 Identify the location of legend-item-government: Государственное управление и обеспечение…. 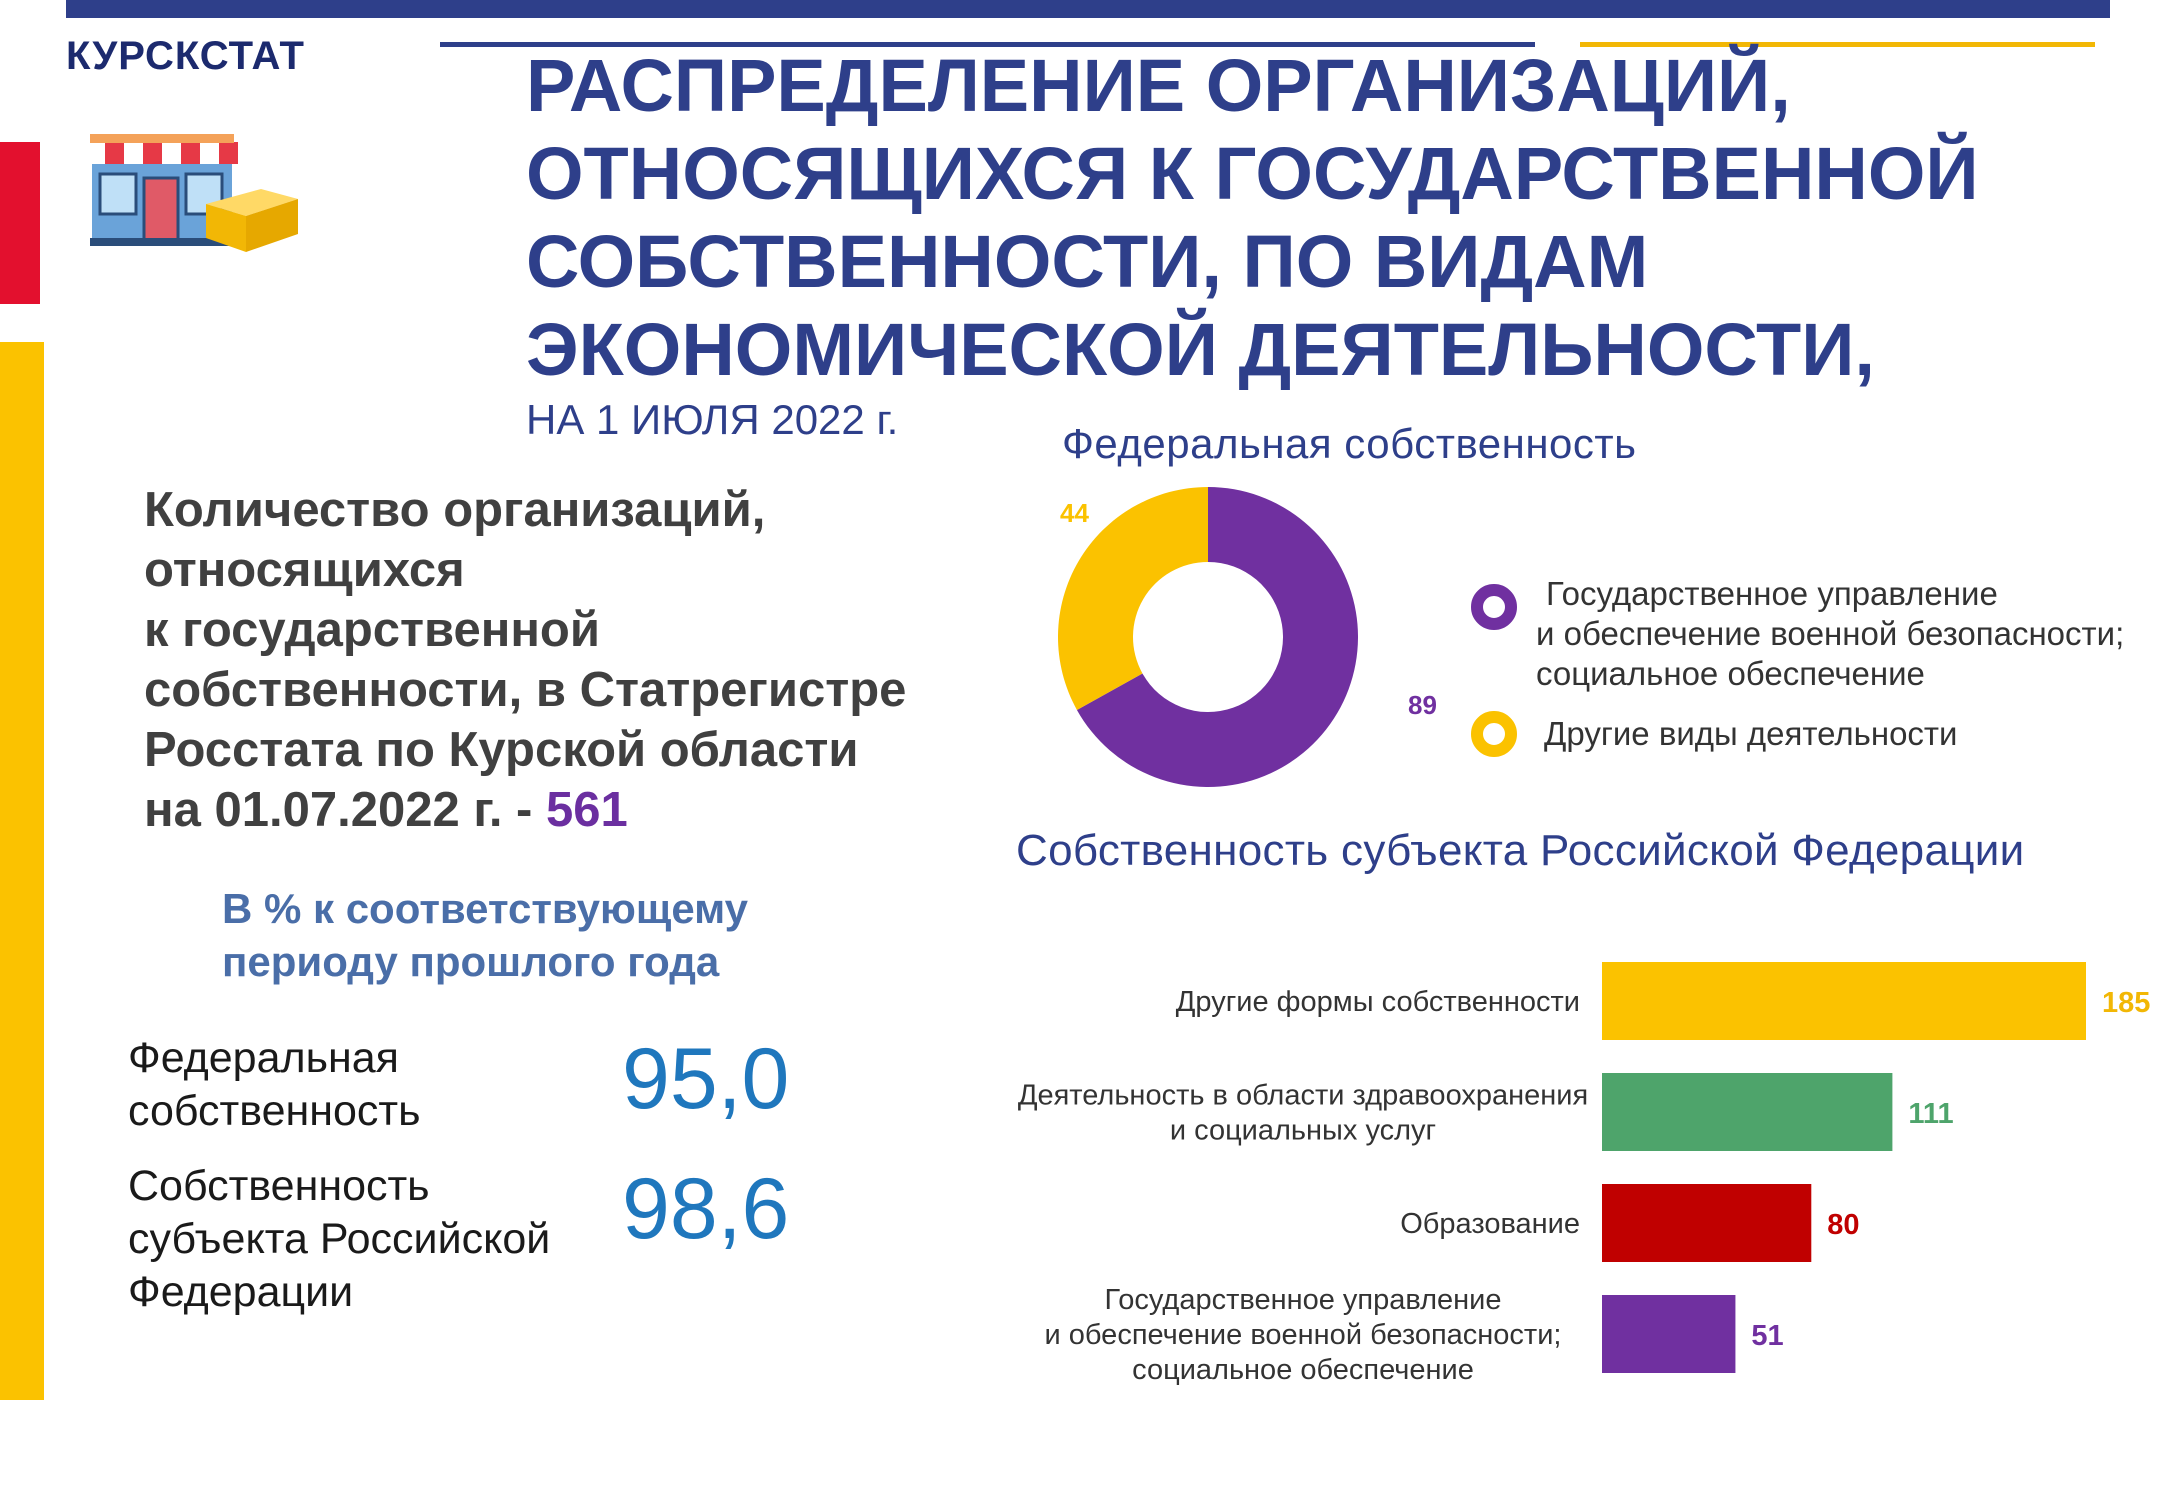
(1846, 634).